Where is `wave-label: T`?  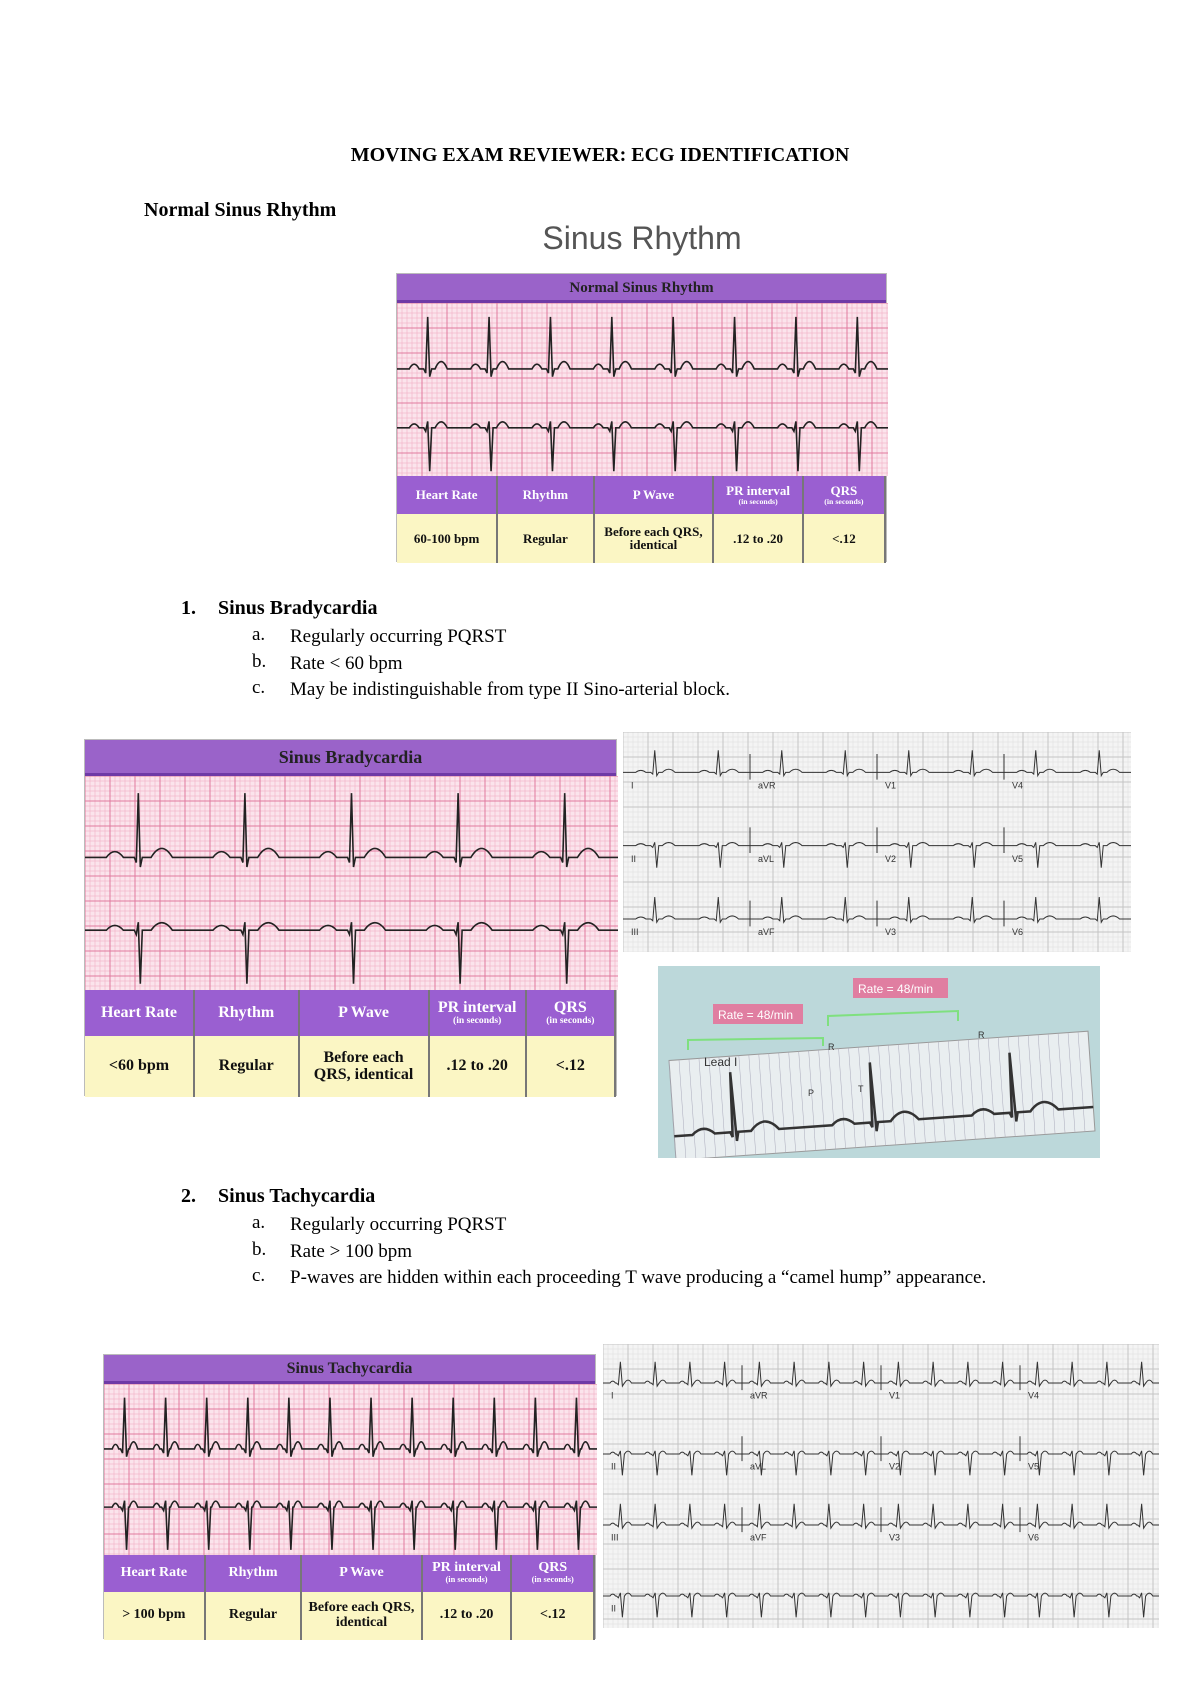
wave-label: T is located at coordinates (861, 1089).